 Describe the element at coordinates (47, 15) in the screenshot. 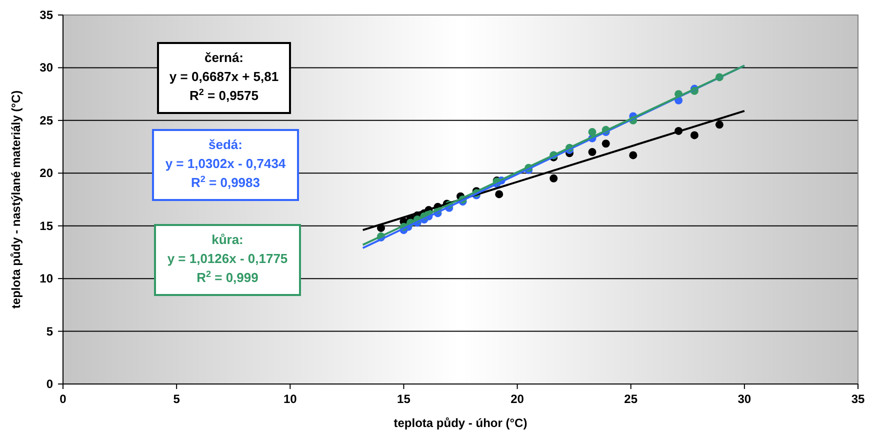

I see `y-tick-label: 35` at that location.